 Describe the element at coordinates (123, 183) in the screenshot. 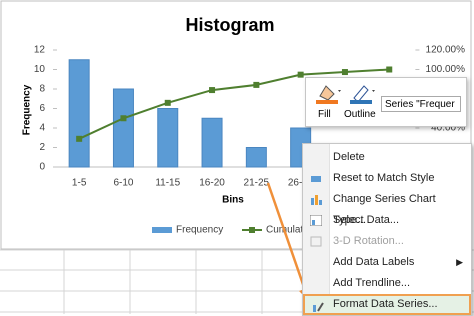

I see `x-tick-label: 6-10` at that location.